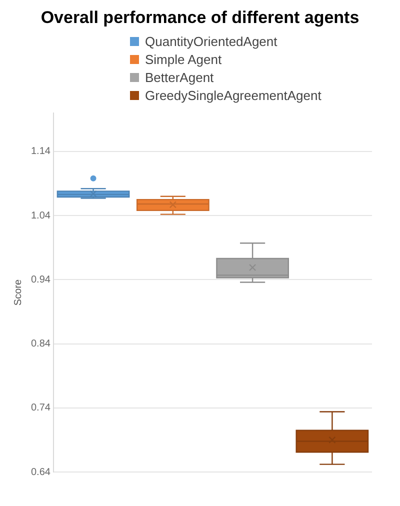  Describe the element at coordinates (18, 292) in the screenshot. I see `y-axis-title: Score` at that location.